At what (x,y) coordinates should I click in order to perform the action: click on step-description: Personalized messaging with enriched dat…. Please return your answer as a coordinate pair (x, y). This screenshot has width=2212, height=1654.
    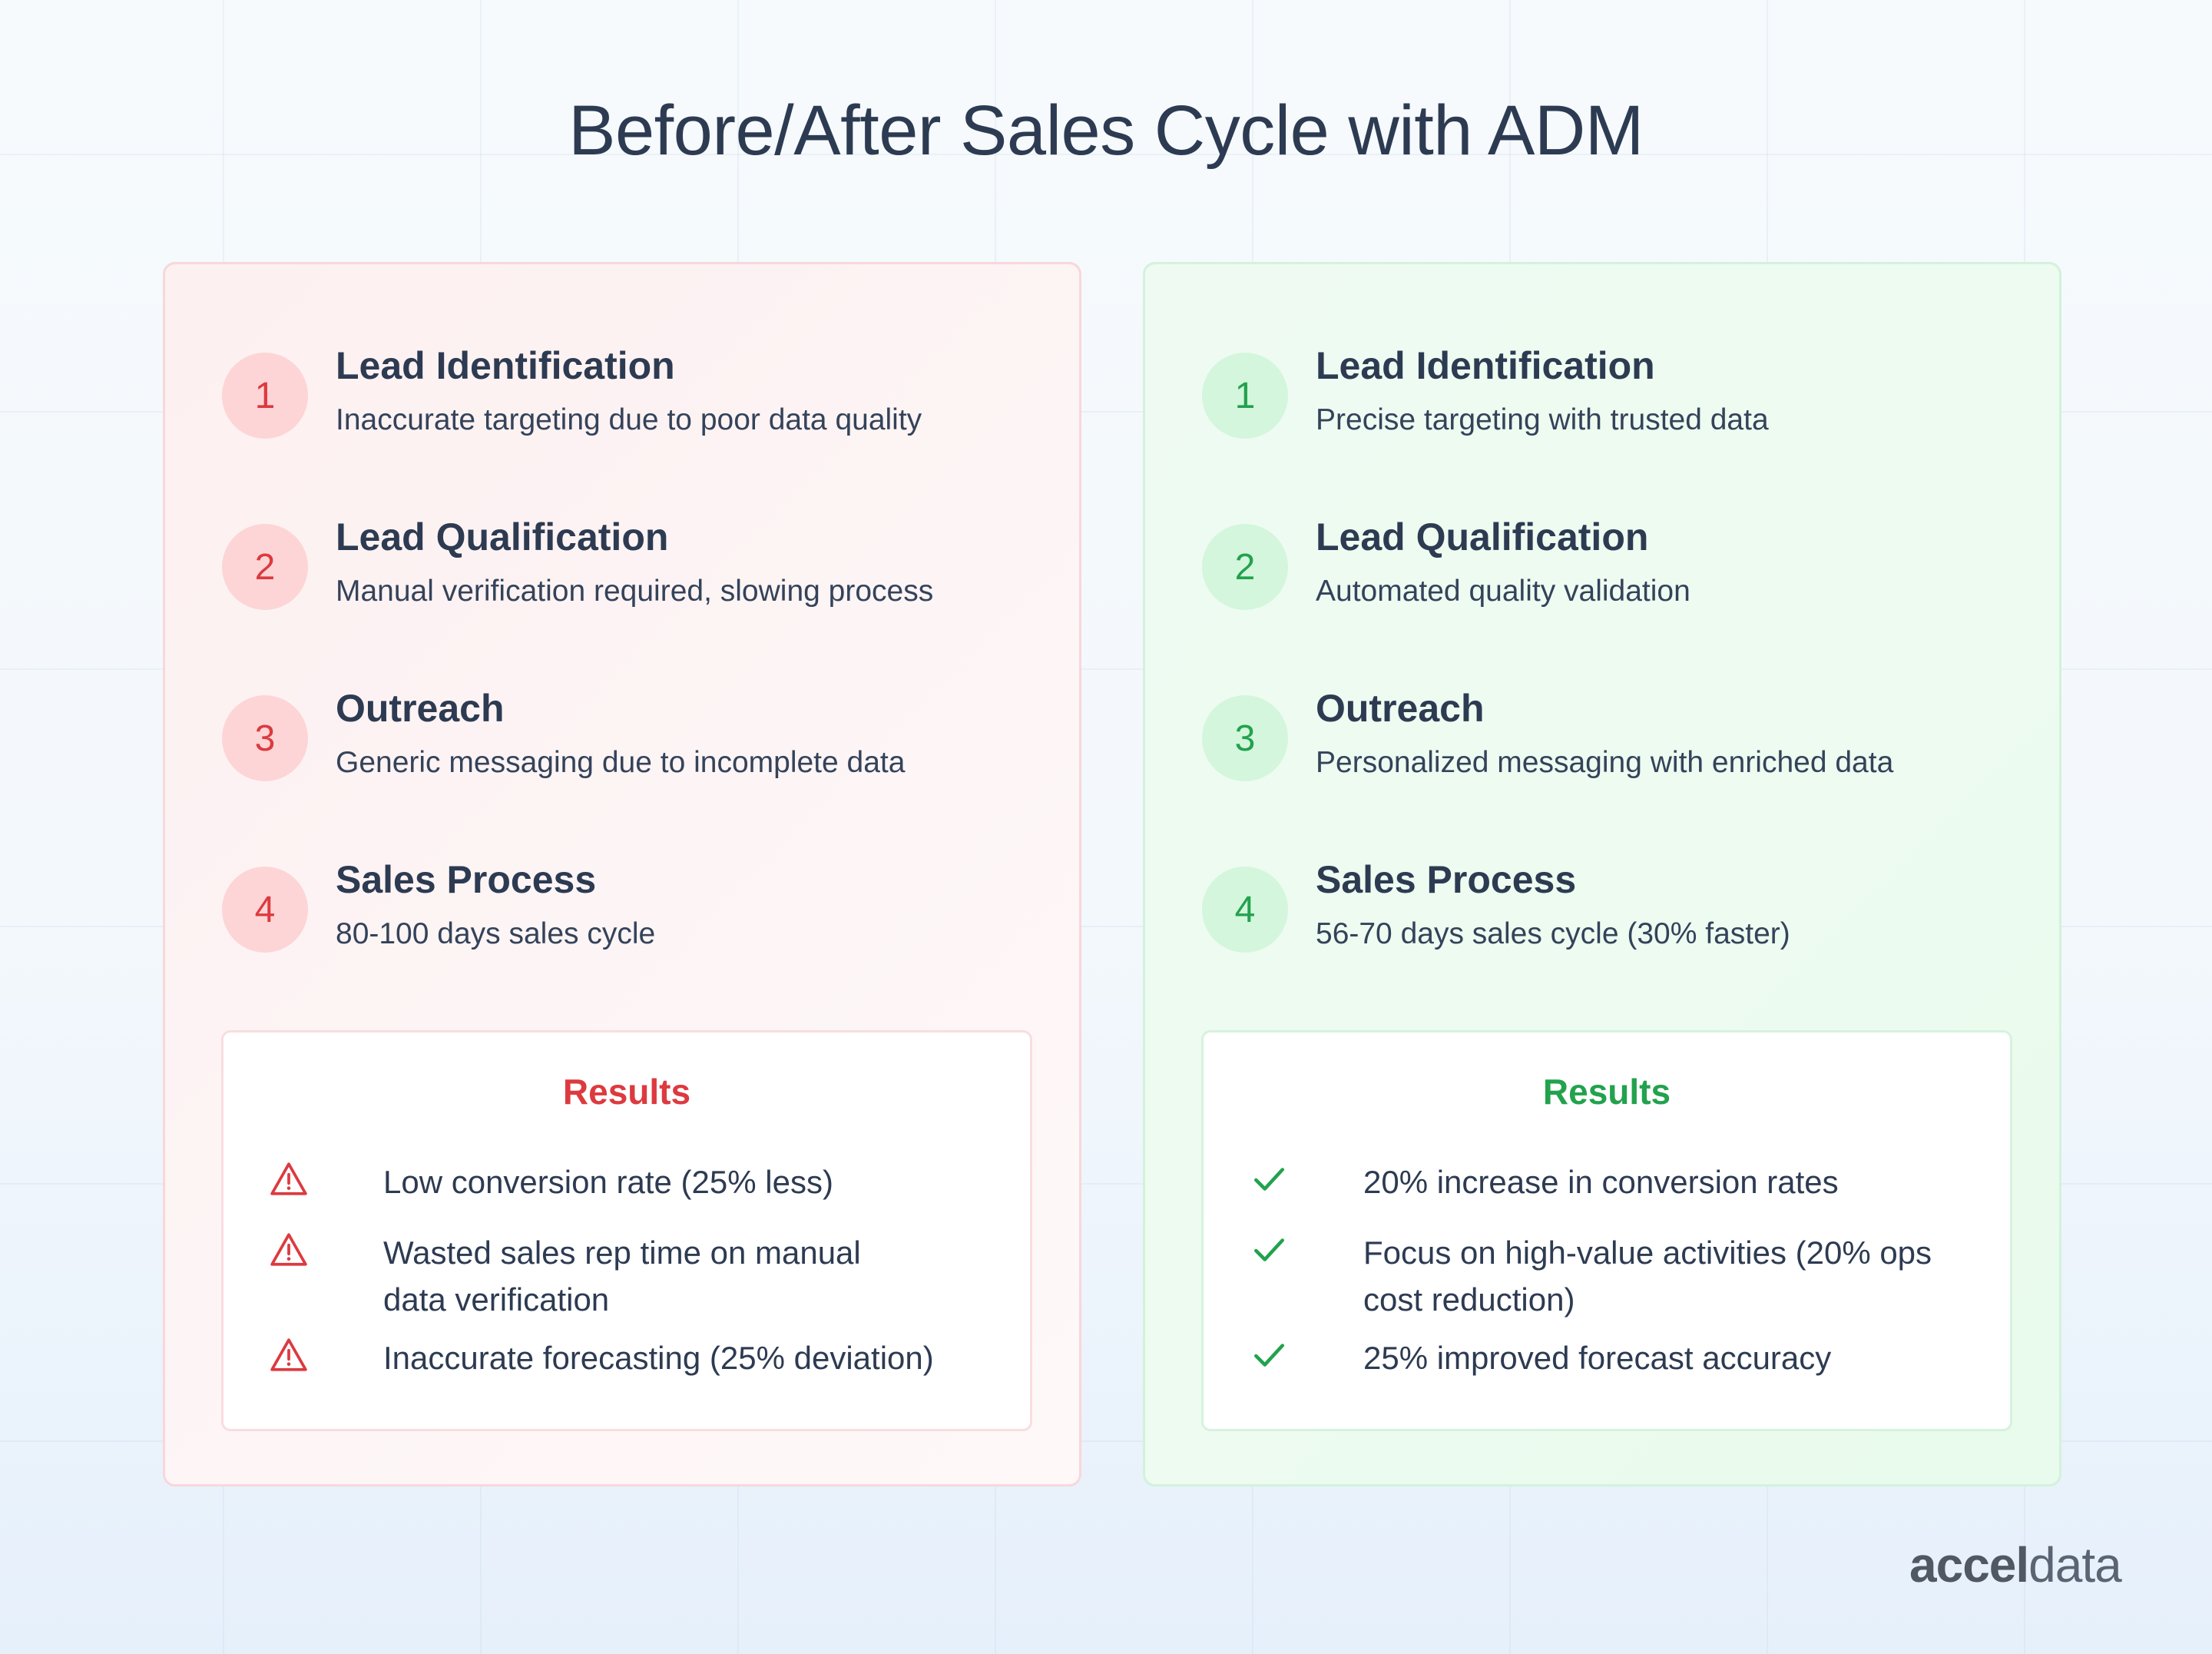
    Looking at the image, I should click on (1605, 762).